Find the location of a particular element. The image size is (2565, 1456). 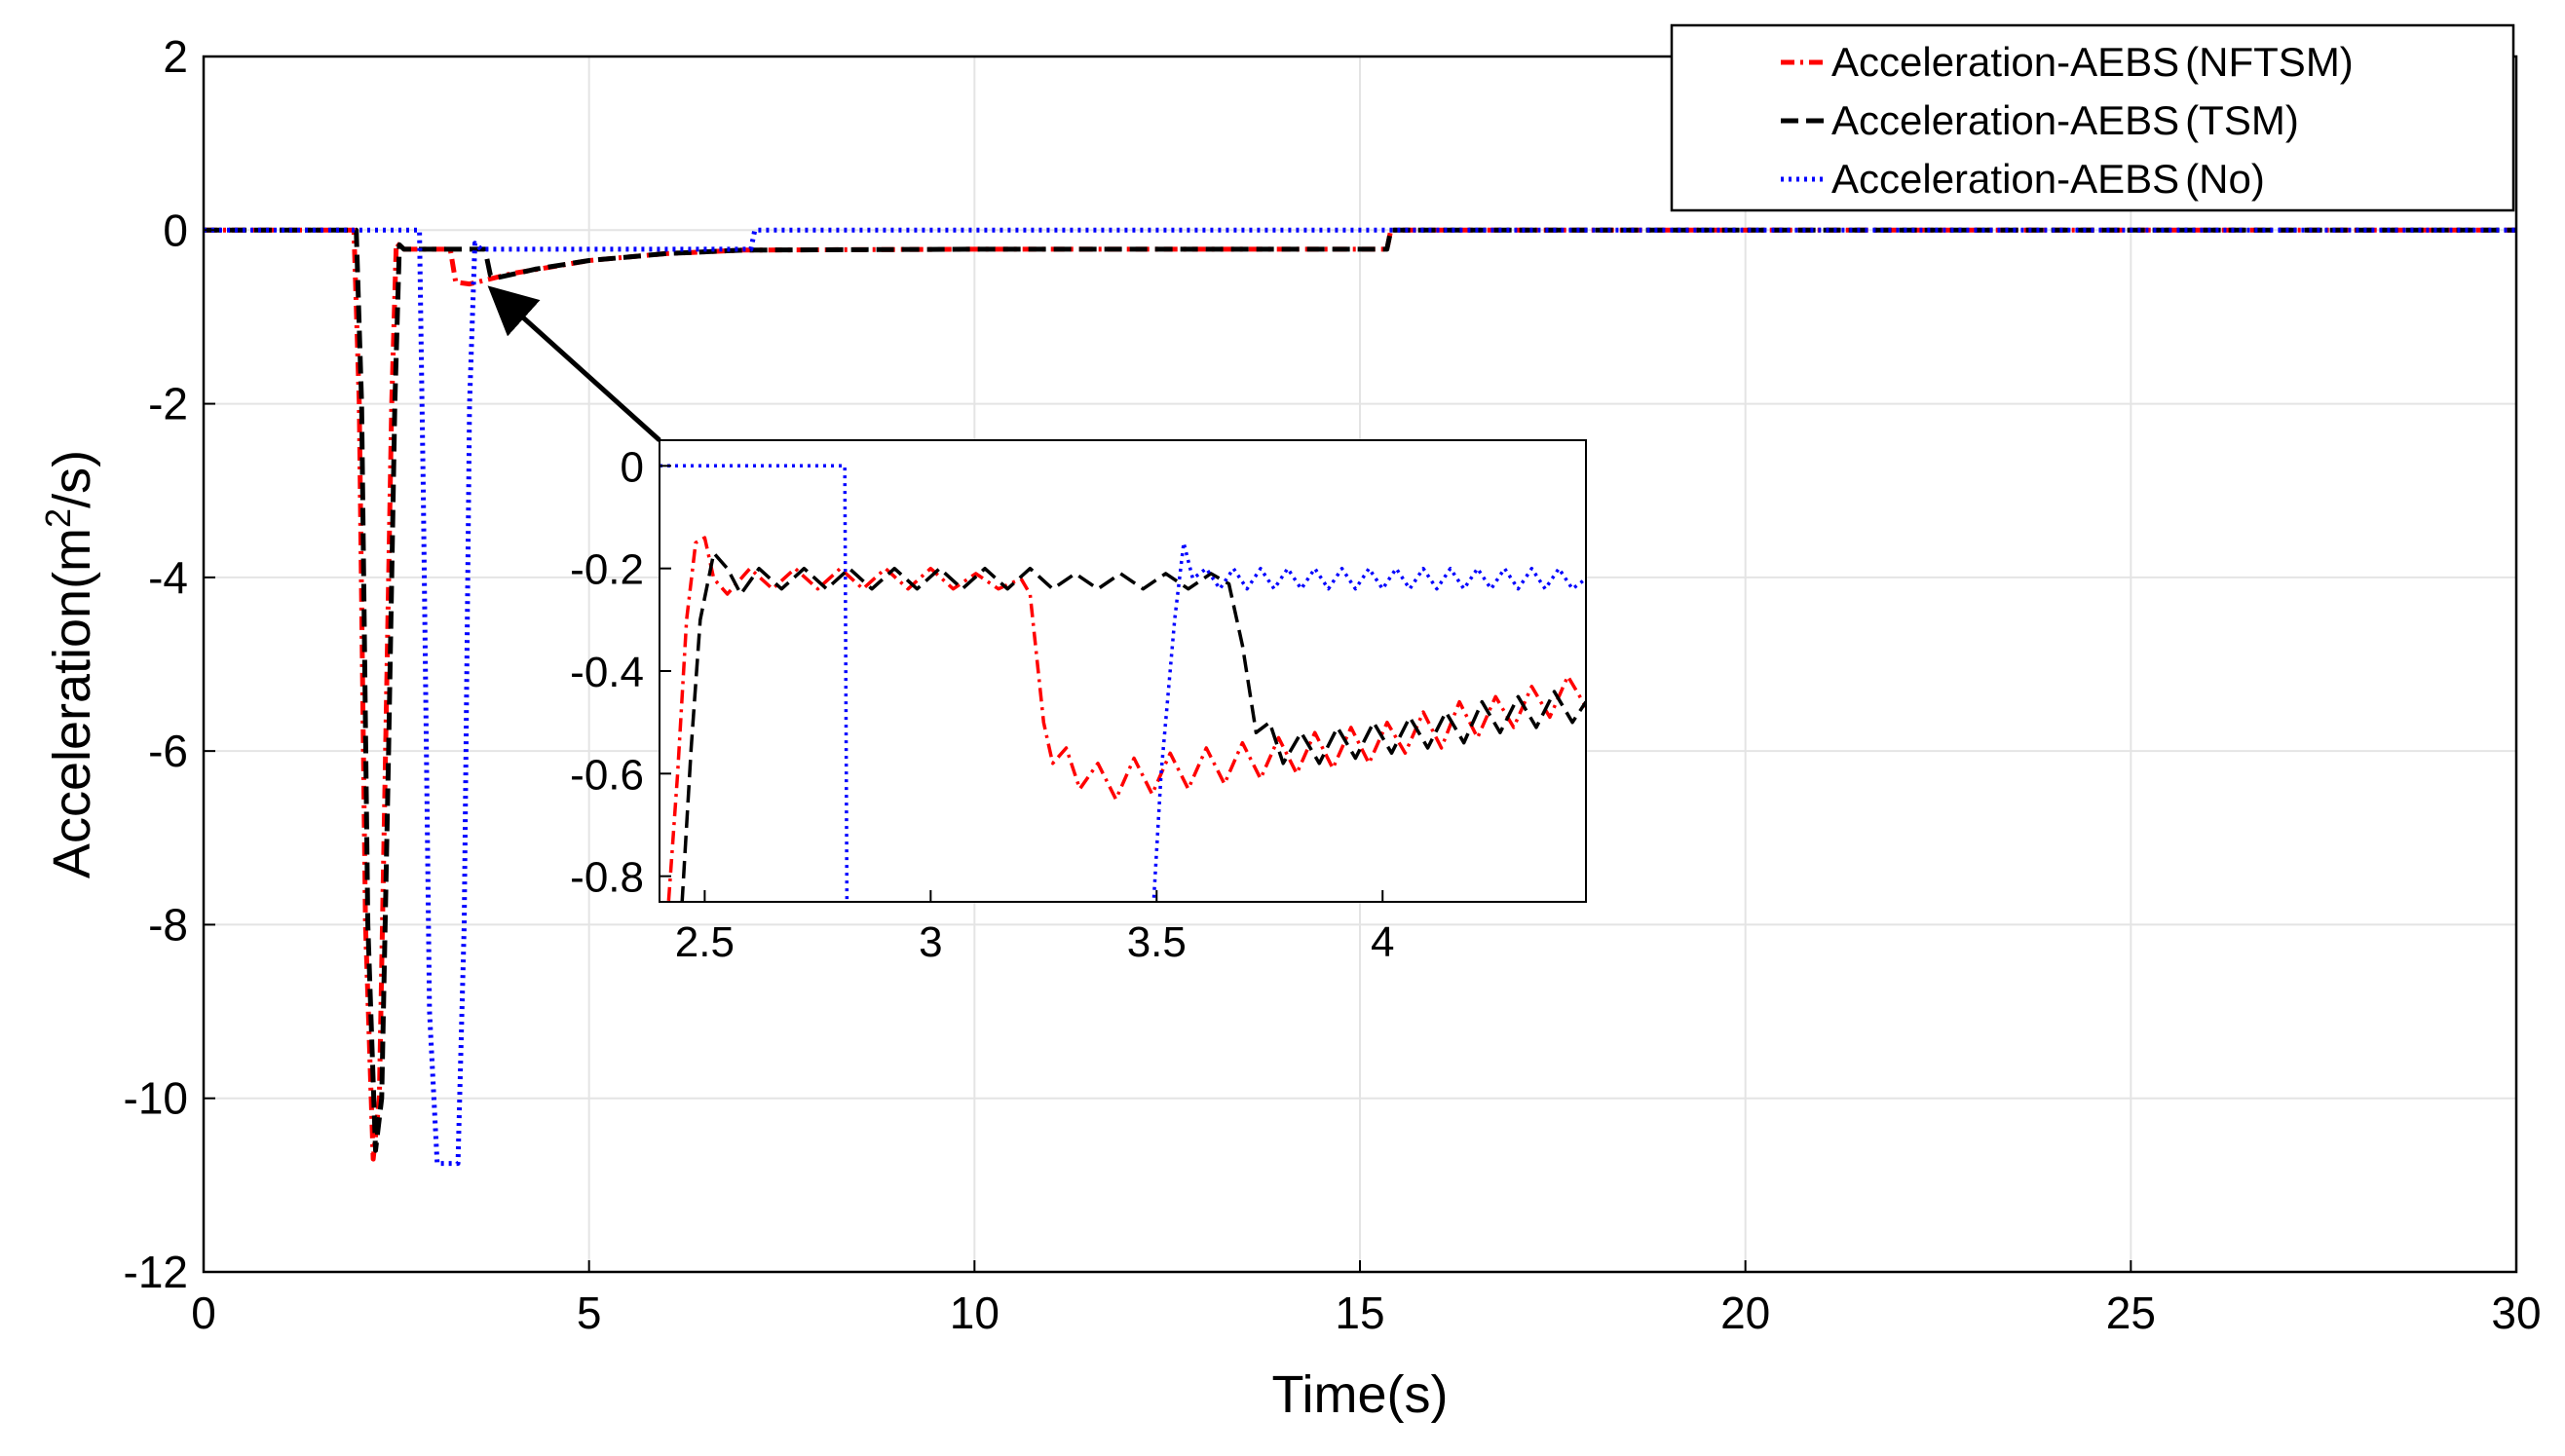

main-ytick-label: 2 is located at coordinates (175, 56).